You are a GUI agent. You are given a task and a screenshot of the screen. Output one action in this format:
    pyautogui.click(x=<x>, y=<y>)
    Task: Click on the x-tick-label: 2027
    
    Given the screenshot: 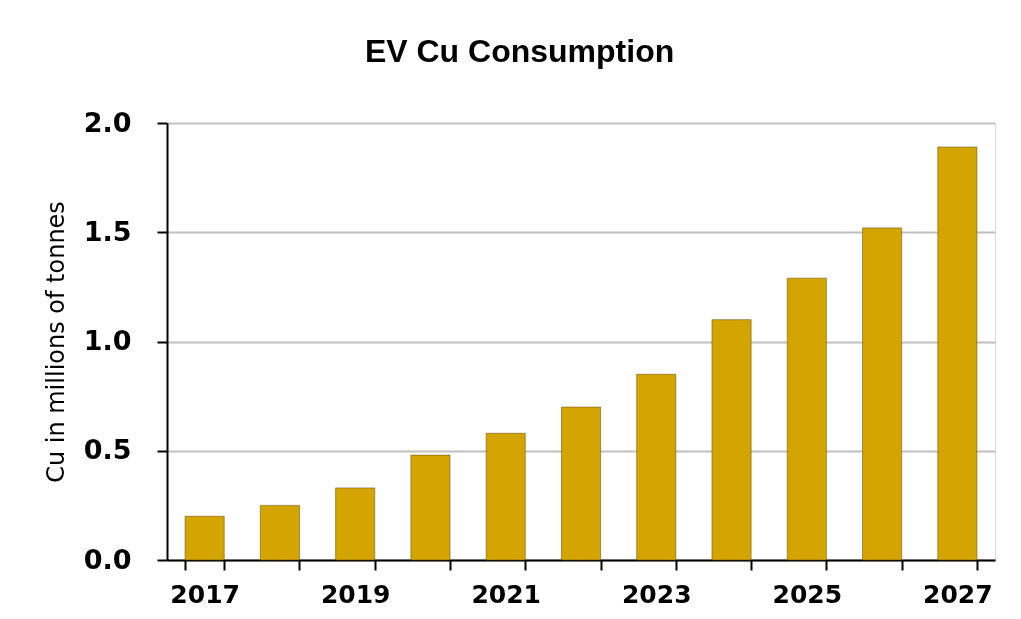 What is the action you would take?
    pyautogui.click(x=958, y=594)
    